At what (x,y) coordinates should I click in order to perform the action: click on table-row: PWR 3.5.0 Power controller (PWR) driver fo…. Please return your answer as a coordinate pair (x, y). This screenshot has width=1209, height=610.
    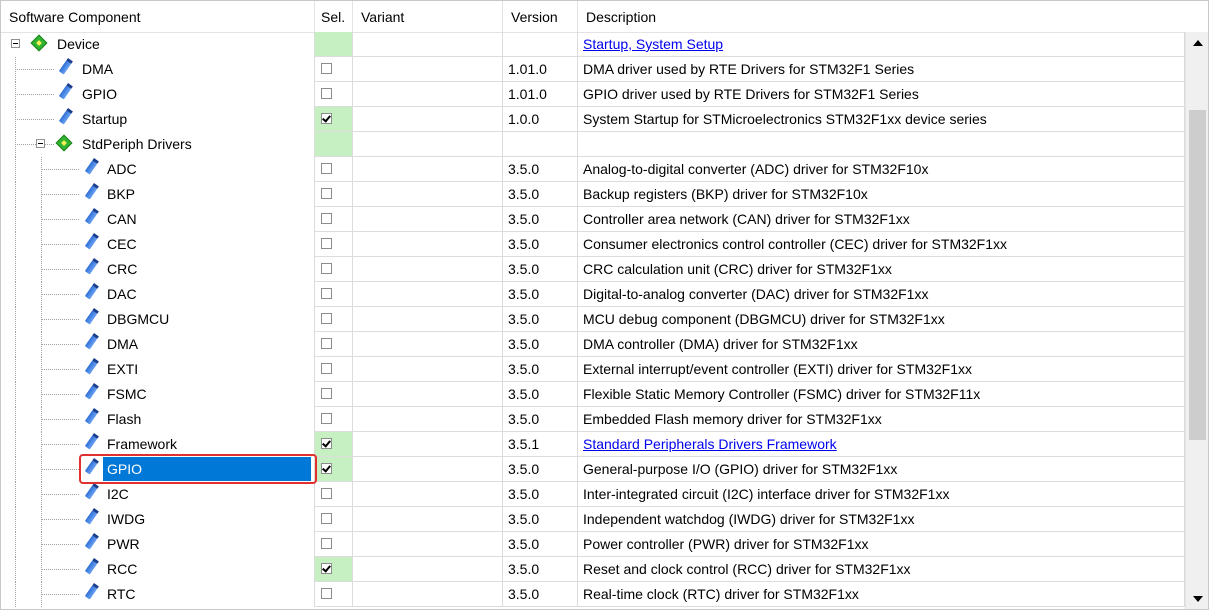
    Looking at the image, I should click on (593, 544).